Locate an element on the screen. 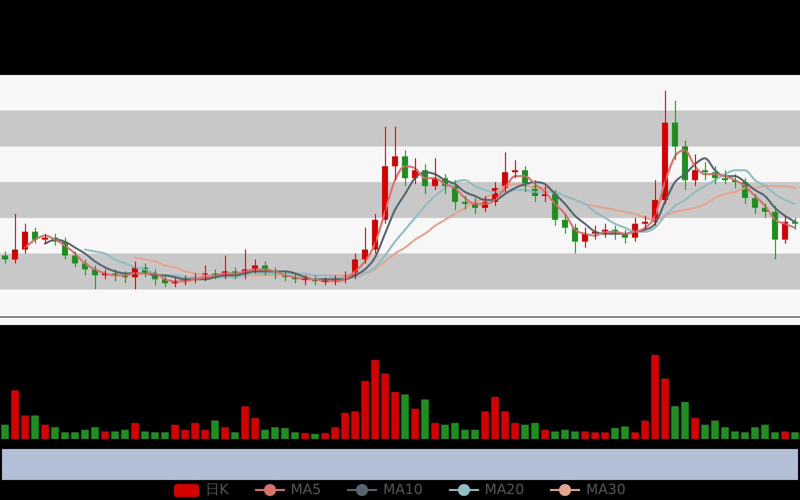 Image resolution: width=800 pixels, height=500 pixels. legend-label: MA5 is located at coordinates (306, 490).